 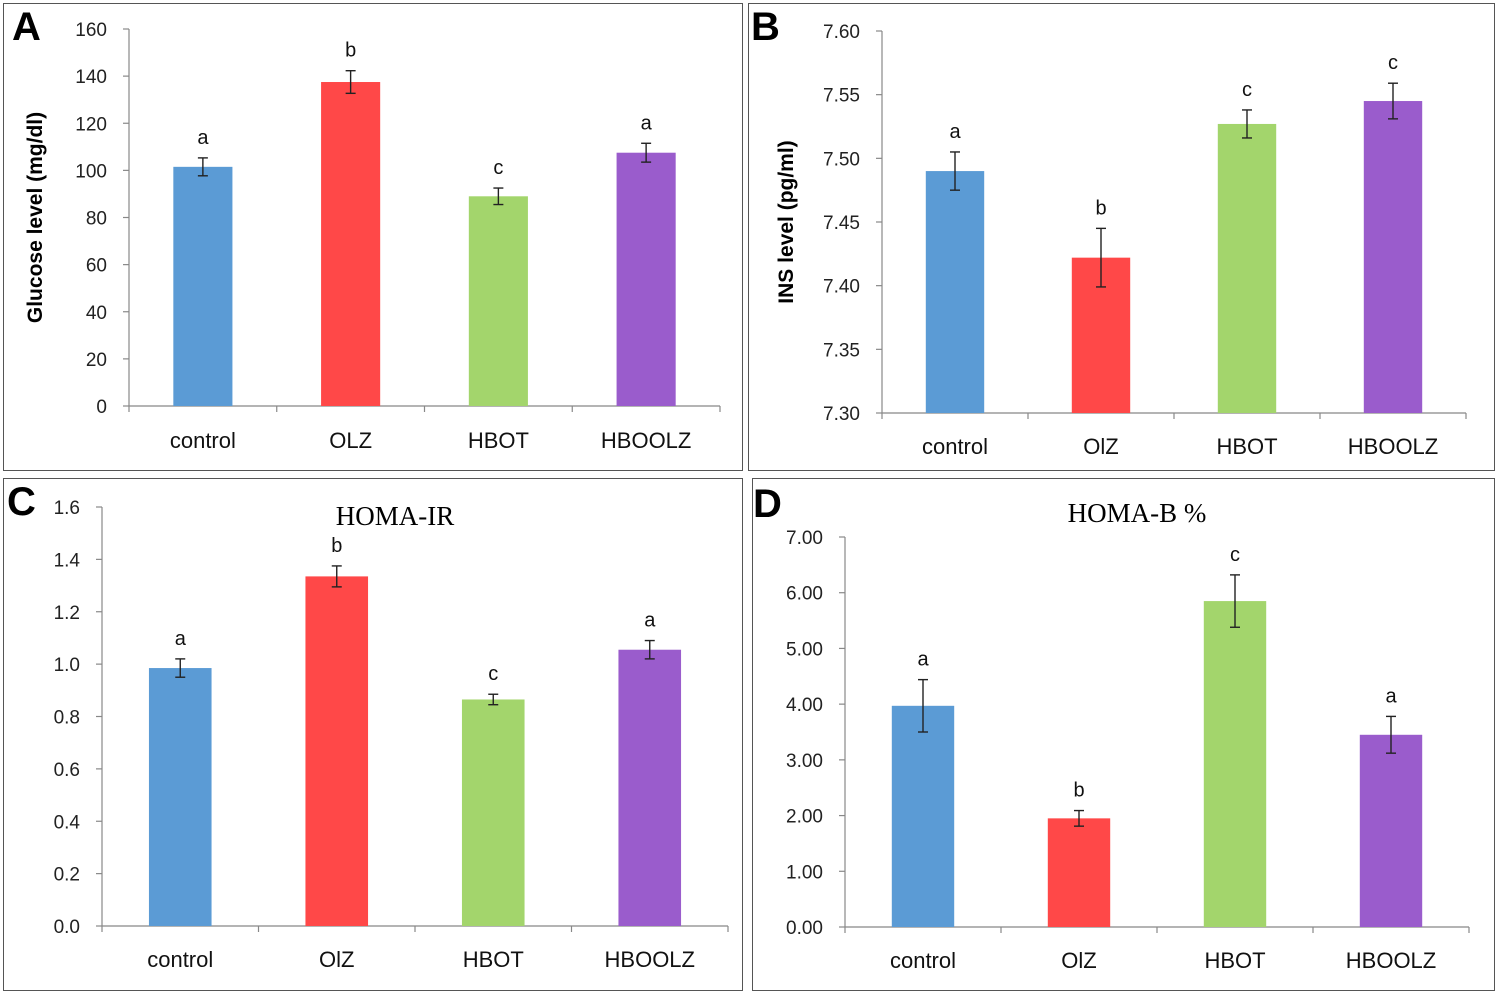 I want to click on y-tick-label: 0, so click(x=101, y=407).